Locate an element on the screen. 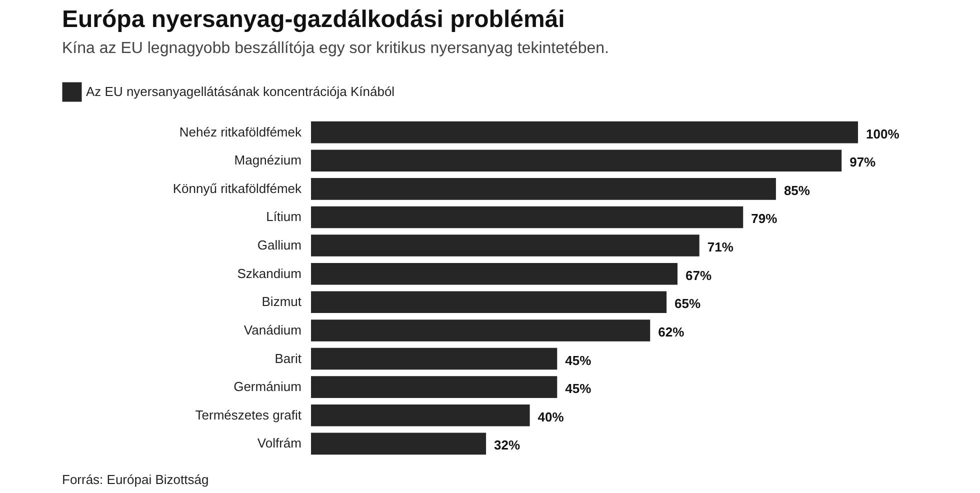  chart-subtitle: Kína az EU legnagyobb beszállítója egy sor kritikus nyersanyag tekintetében. is located at coordinates (335, 48).